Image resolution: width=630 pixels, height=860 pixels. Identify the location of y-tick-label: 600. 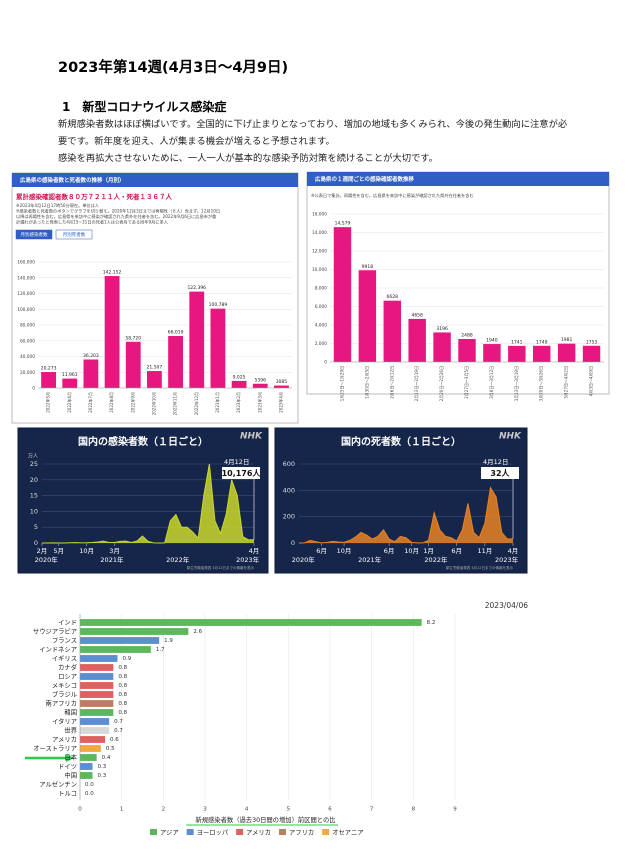
(289, 464).